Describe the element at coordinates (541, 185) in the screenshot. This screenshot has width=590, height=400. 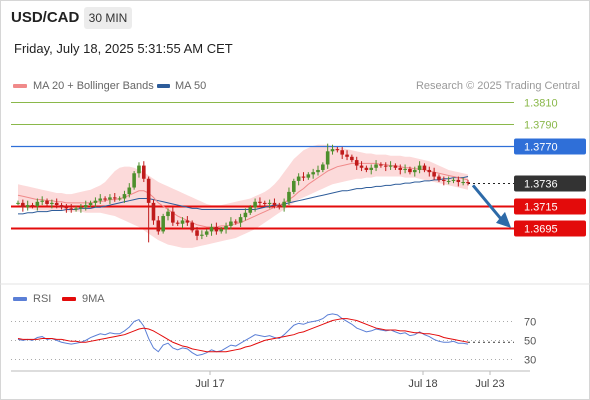
I see `last-price-label: 1.3736` at that location.